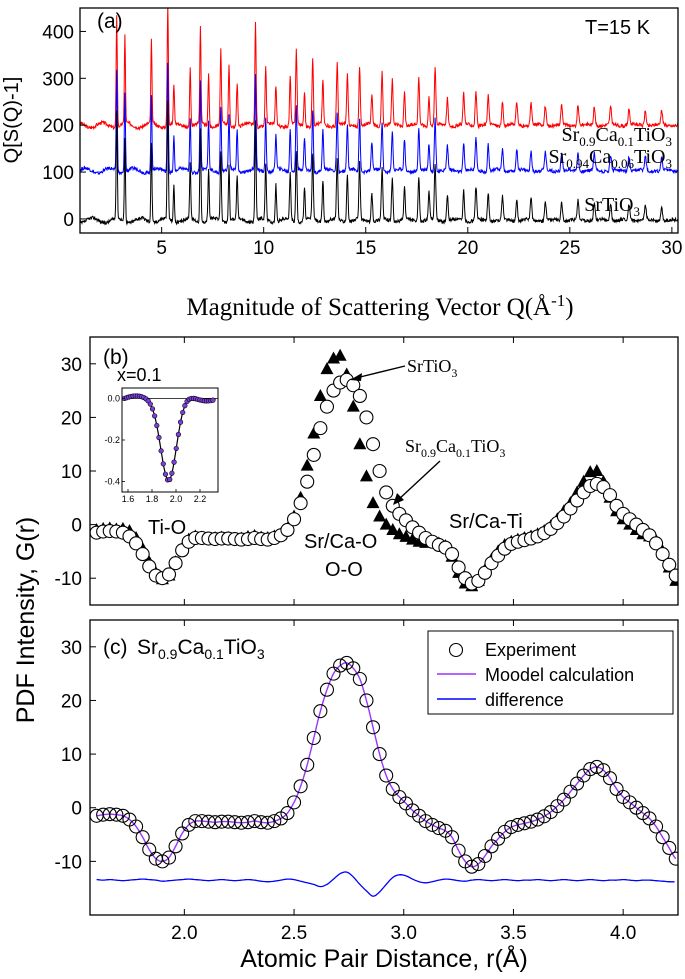  I want to click on x-tick-label: 25, so click(569, 248).